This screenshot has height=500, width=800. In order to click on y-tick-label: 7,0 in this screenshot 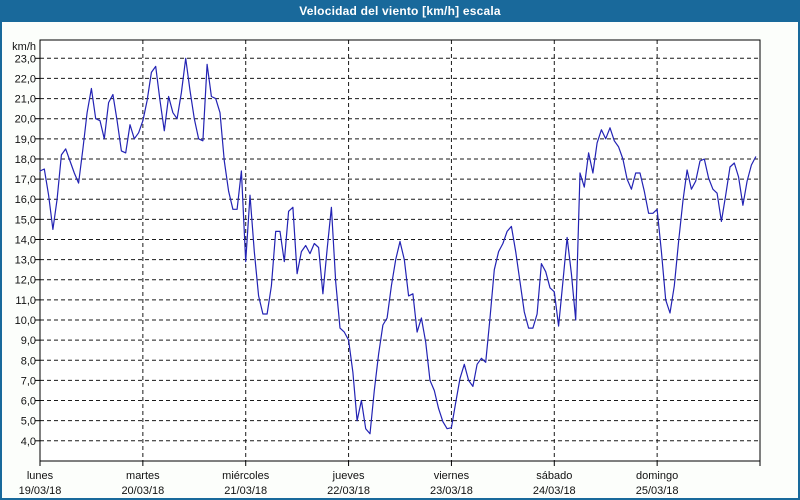, I will do `click(28, 381)`.